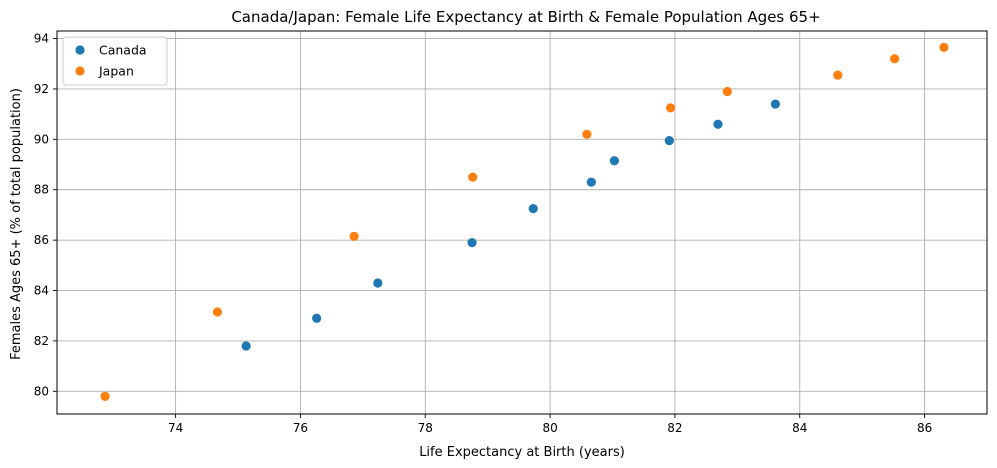  Describe the element at coordinates (41, 291) in the screenshot. I see `y-tick-label: 84` at that location.